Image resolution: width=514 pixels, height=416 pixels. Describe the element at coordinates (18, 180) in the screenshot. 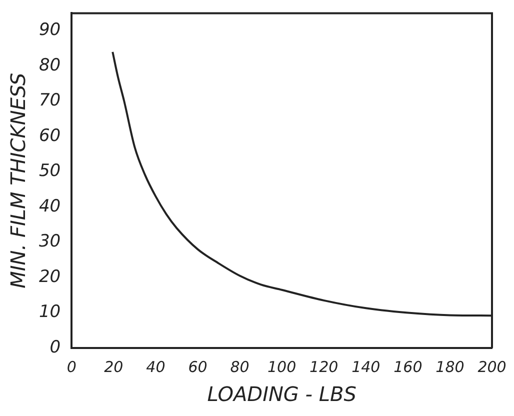

I see `y-axis-title: MIN. FILM THICKNESS` at that location.